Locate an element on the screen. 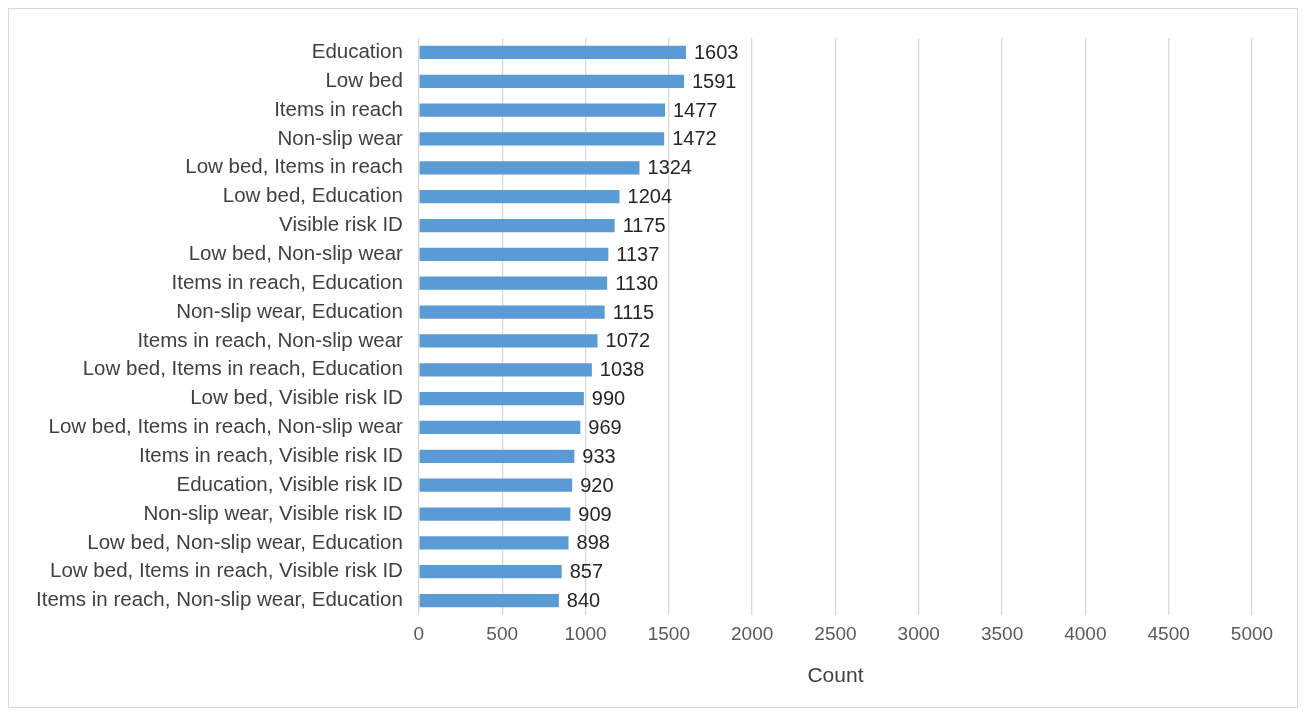 Image resolution: width=1304 pixels, height=715 pixels. y-tick-label: Low bed, Items in reach, Non-slip wear is located at coordinates (226, 426).